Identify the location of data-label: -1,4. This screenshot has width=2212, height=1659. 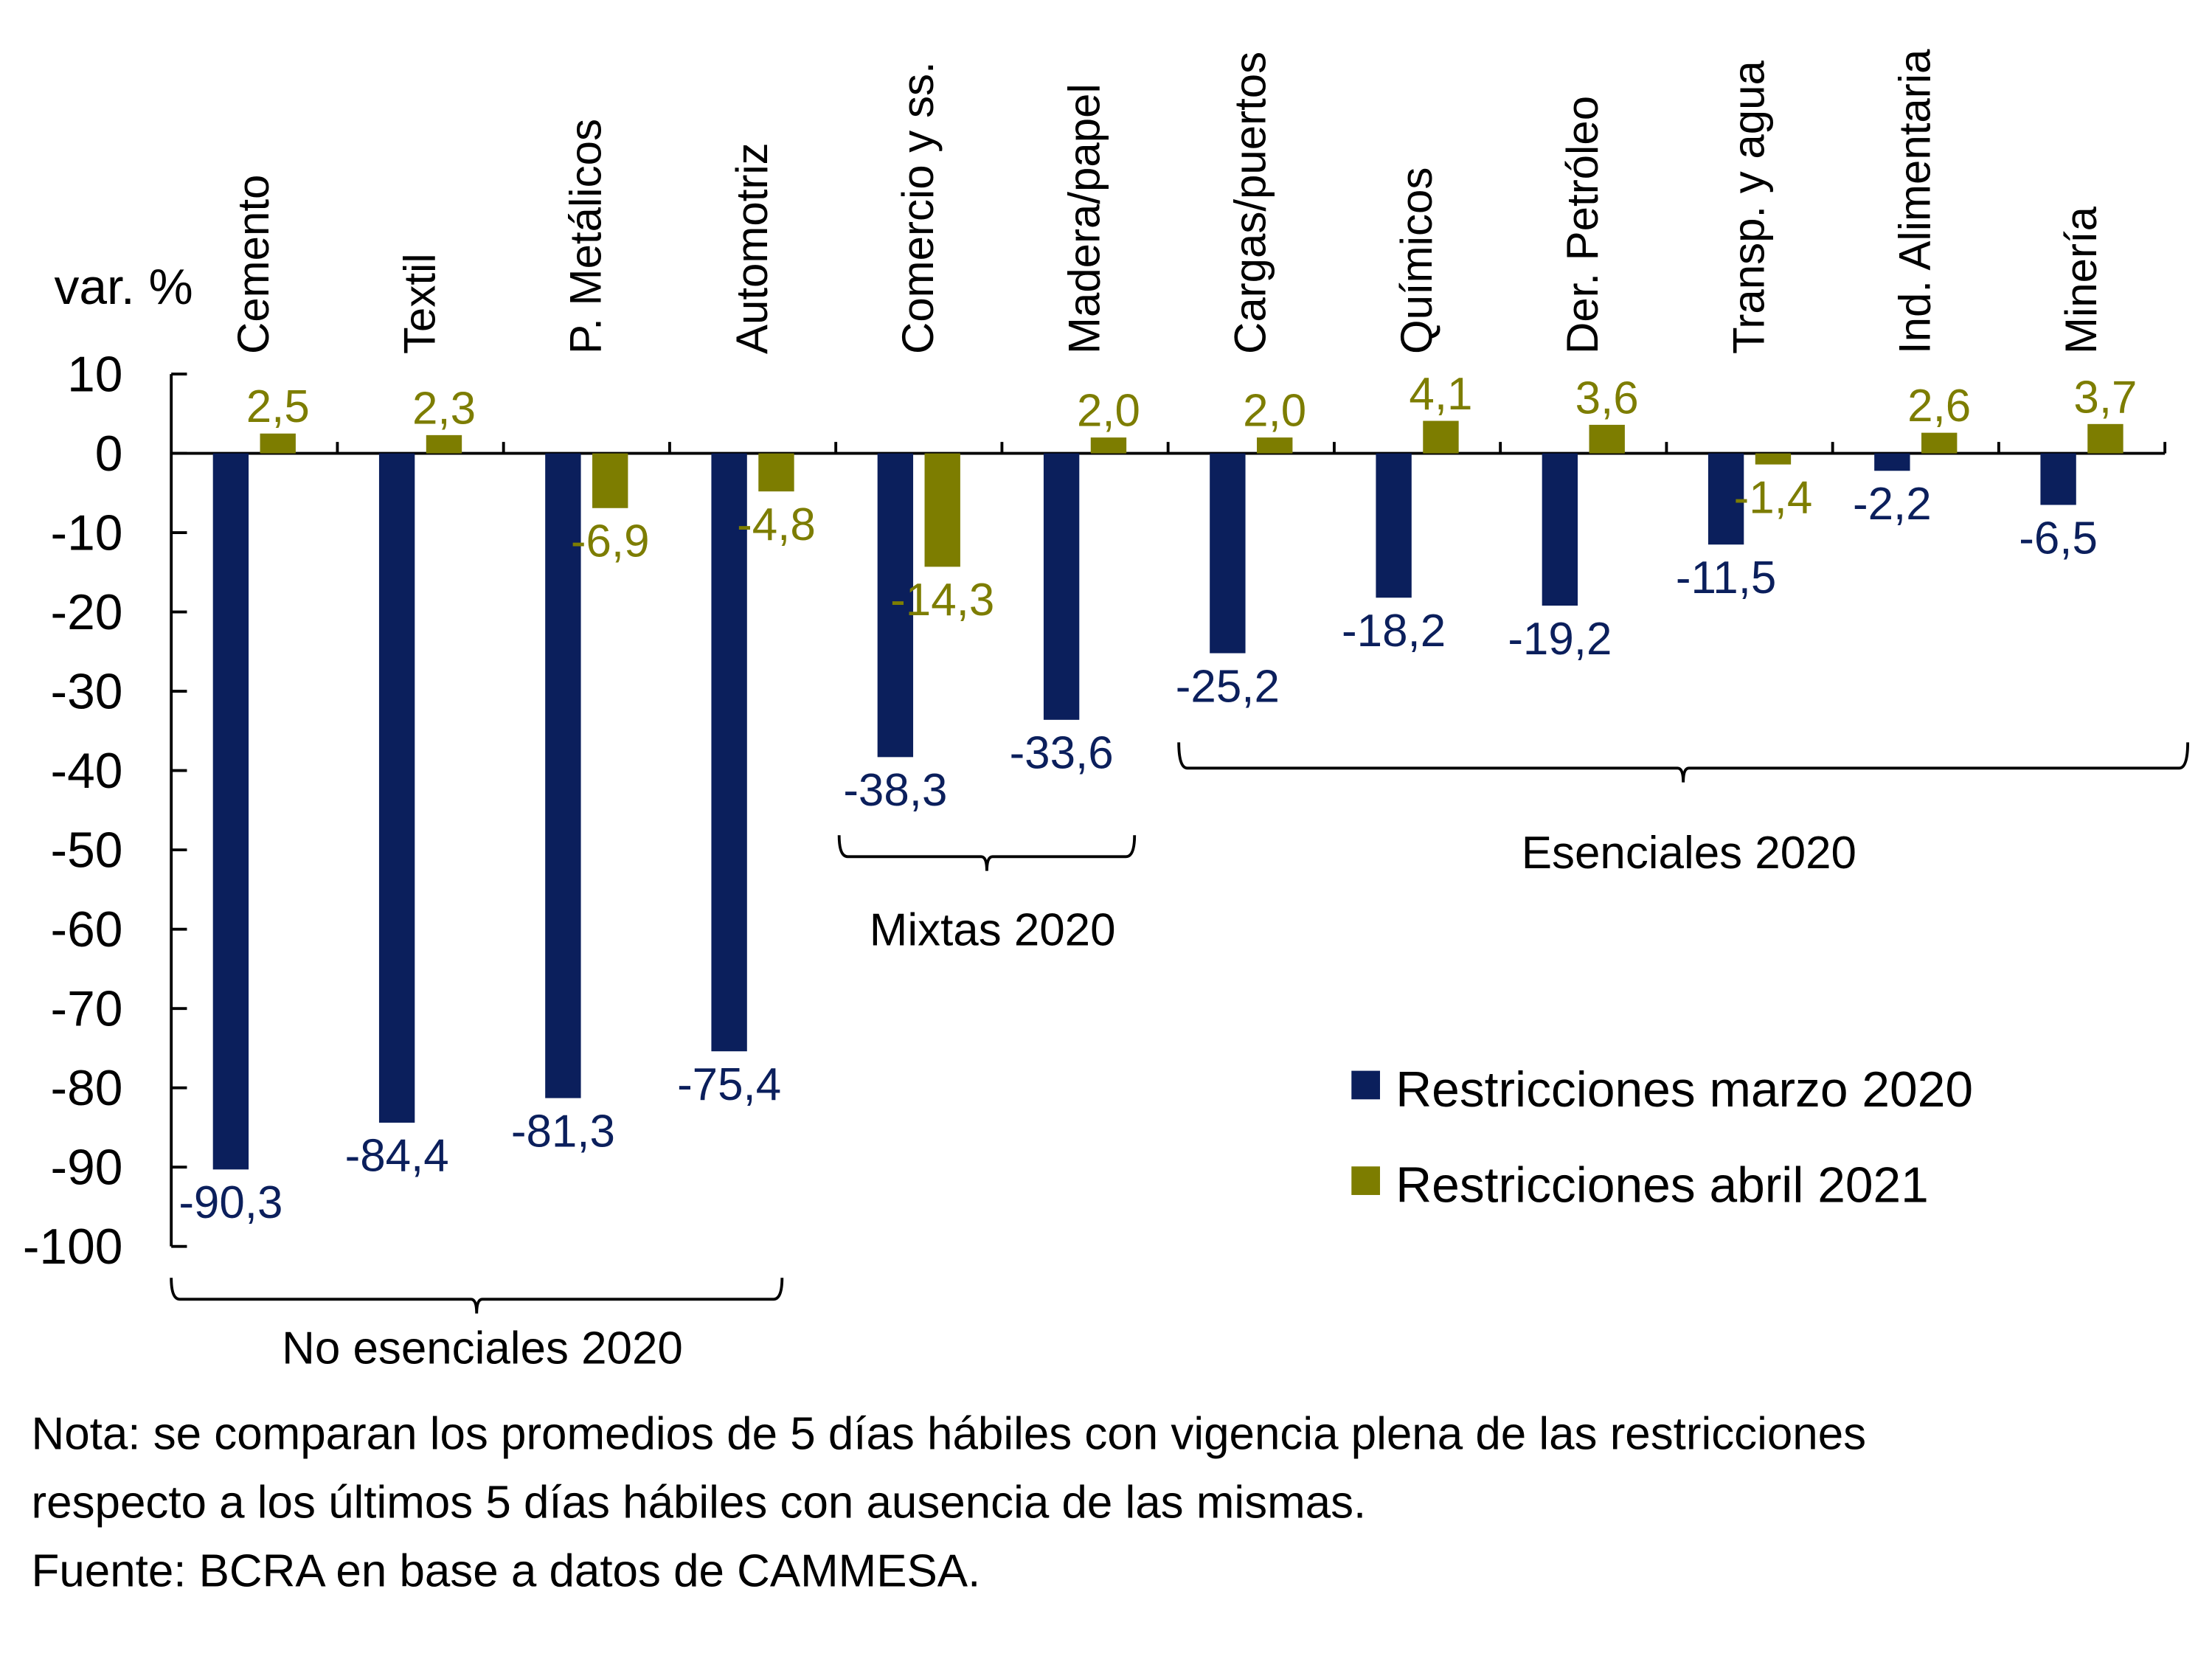
(1774, 498).